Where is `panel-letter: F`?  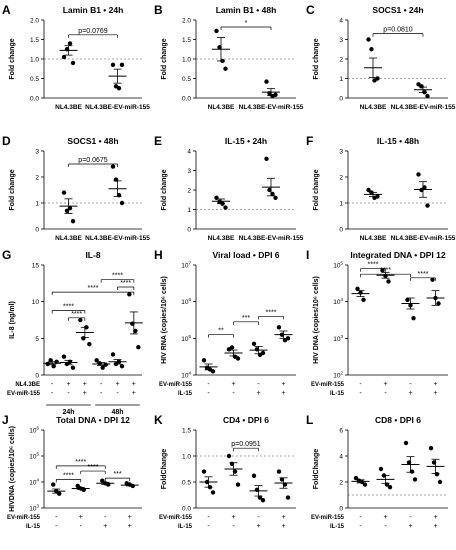
panel-letter: F is located at coordinates (309, 141).